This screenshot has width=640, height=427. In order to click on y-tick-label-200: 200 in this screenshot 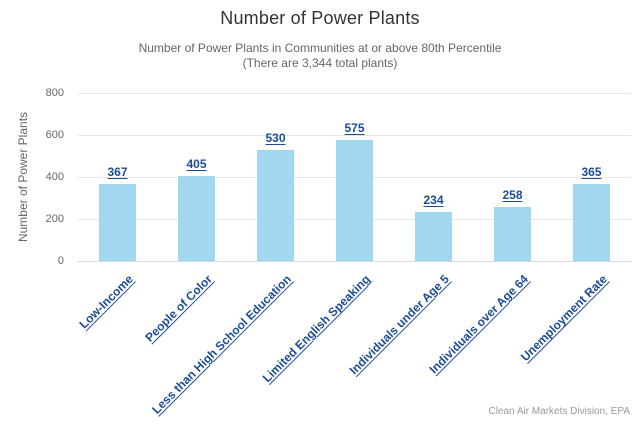, I will do `click(54, 219)`.